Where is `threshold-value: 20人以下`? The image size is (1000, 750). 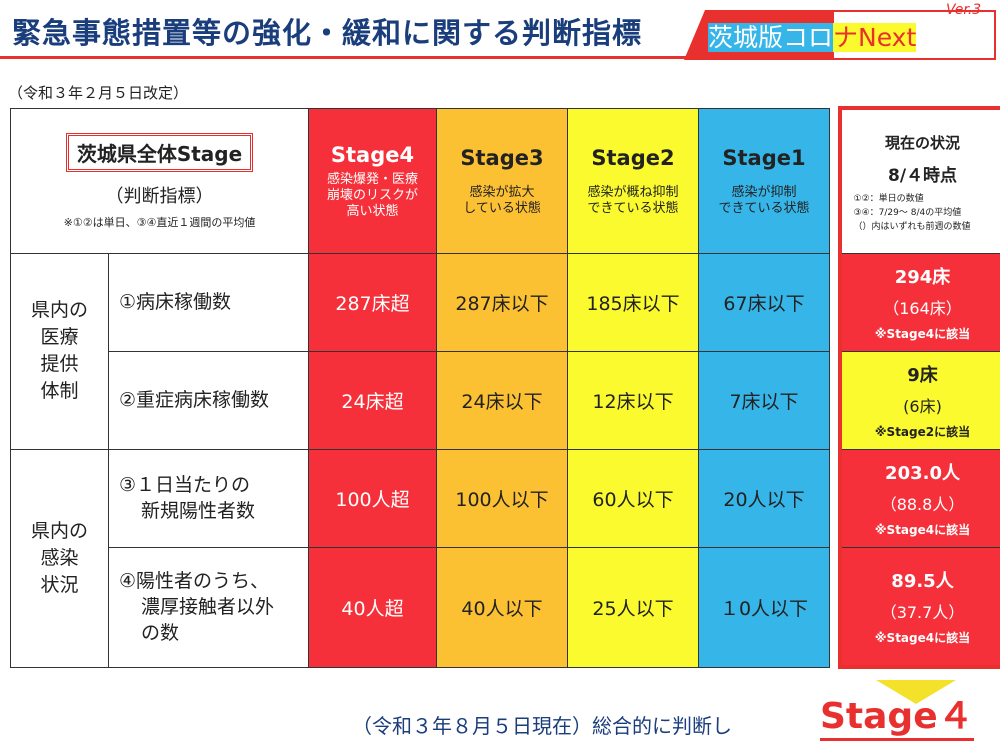
threshold-value: 20人以下 is located at coordinates (764, 499).